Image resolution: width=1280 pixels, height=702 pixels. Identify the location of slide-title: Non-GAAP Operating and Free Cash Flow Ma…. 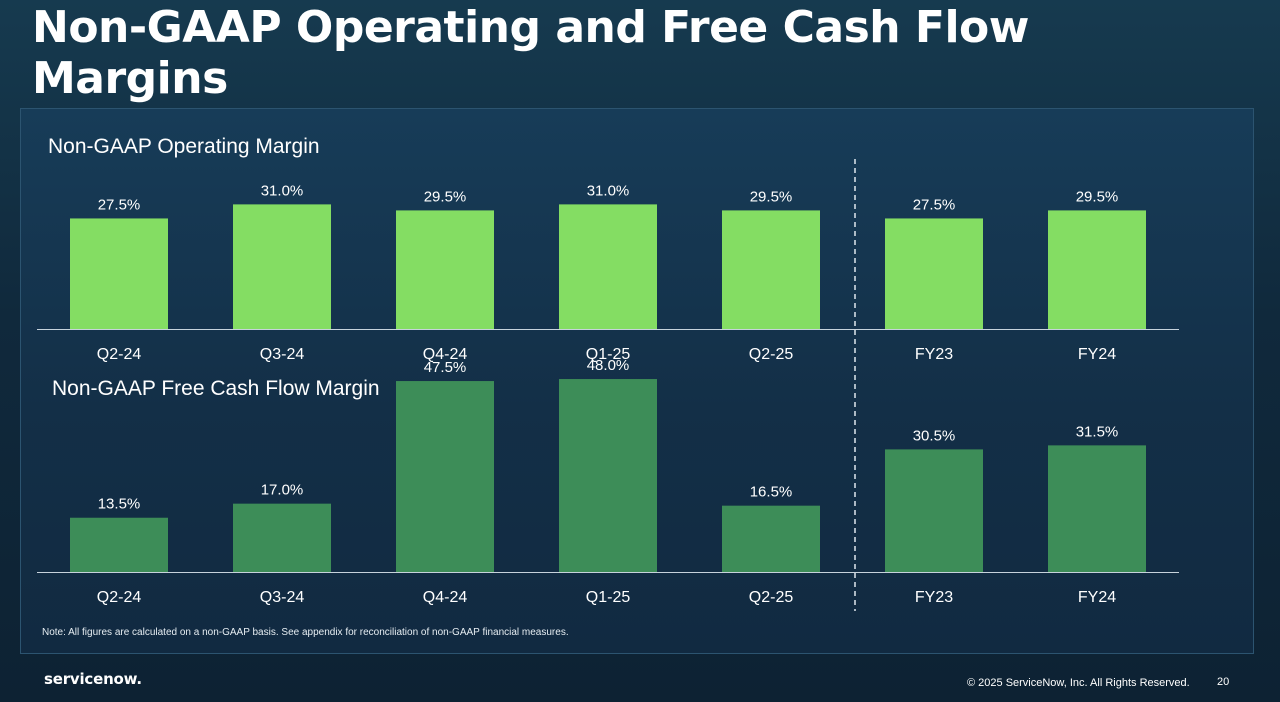
(530, 53).